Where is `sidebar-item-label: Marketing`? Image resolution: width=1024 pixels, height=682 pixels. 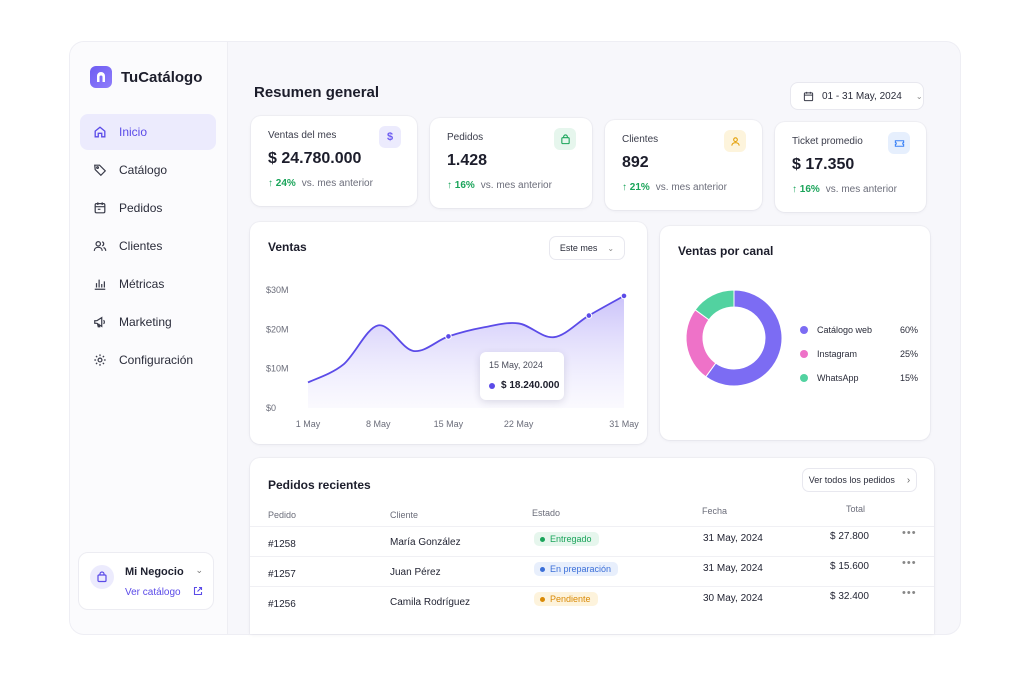 sidebar-item-label: Marketing is located at coordinates (145, 322).